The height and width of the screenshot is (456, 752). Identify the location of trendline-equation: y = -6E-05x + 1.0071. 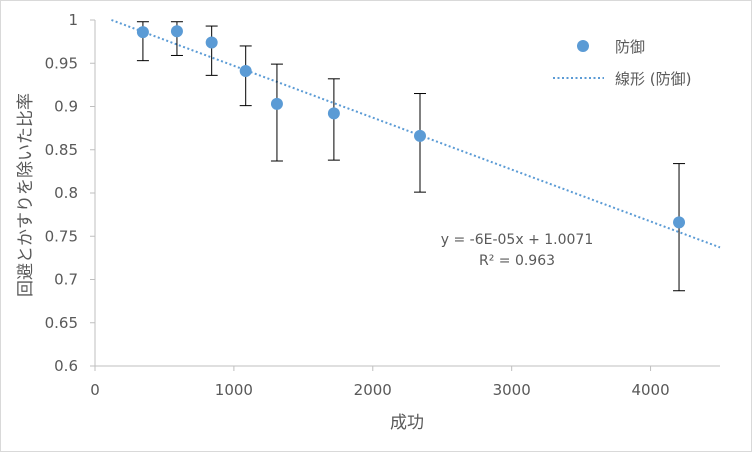
(517, 240).